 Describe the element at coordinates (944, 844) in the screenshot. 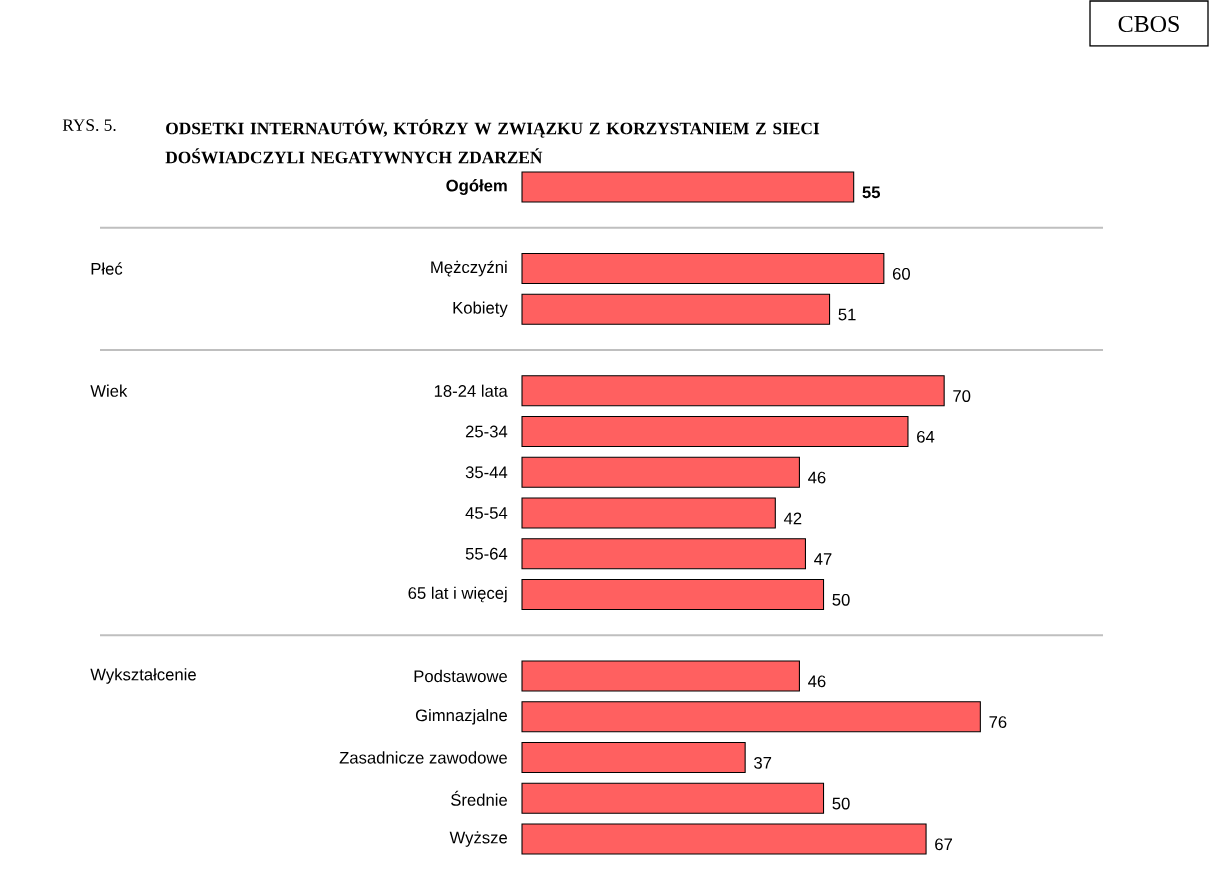

I see `data-label: 67` at that location.